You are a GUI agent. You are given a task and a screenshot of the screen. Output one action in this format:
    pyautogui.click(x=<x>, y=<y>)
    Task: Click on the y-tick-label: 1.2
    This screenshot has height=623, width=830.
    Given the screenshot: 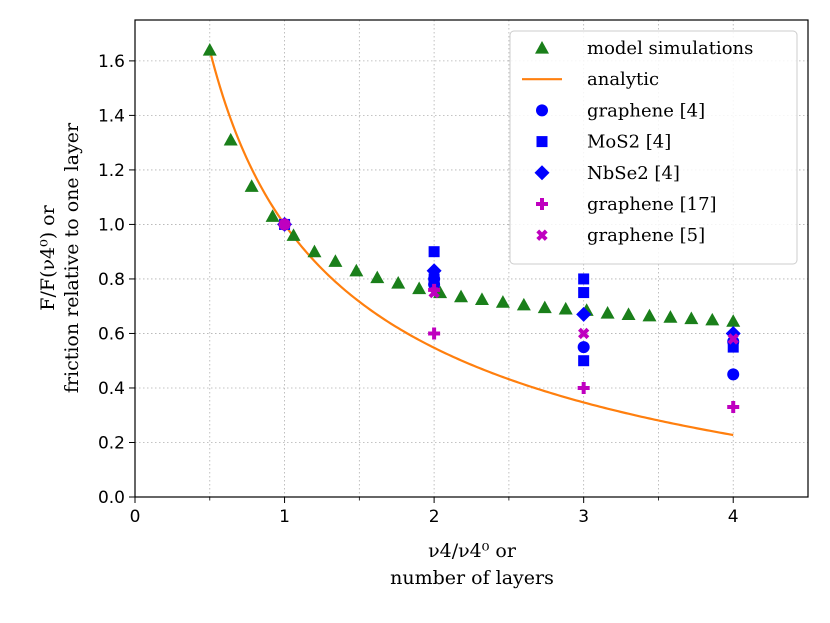 What is the action you would take?
    pyautogui.click(x=111, y=171)
    